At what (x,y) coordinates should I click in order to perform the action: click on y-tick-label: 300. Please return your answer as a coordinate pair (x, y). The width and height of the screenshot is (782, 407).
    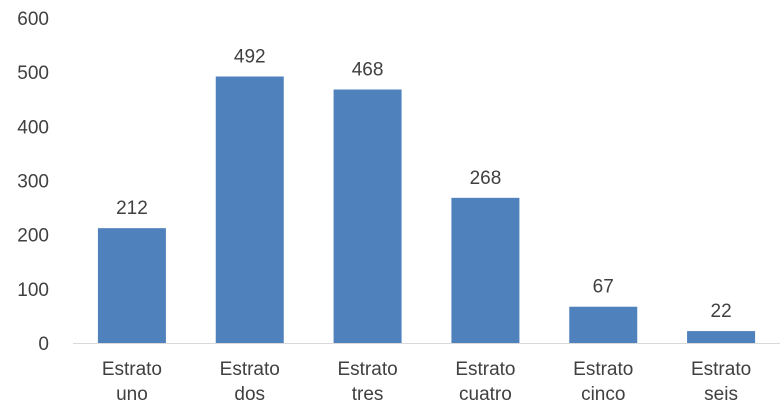
    Looking at the image, I should click on (33, 182).